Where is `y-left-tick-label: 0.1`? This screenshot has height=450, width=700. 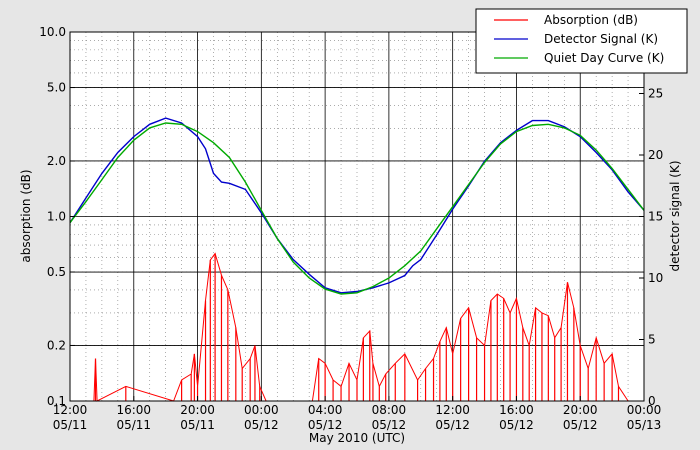
y-left-tick-label: 0.1 is located at coordinates (56, 401).